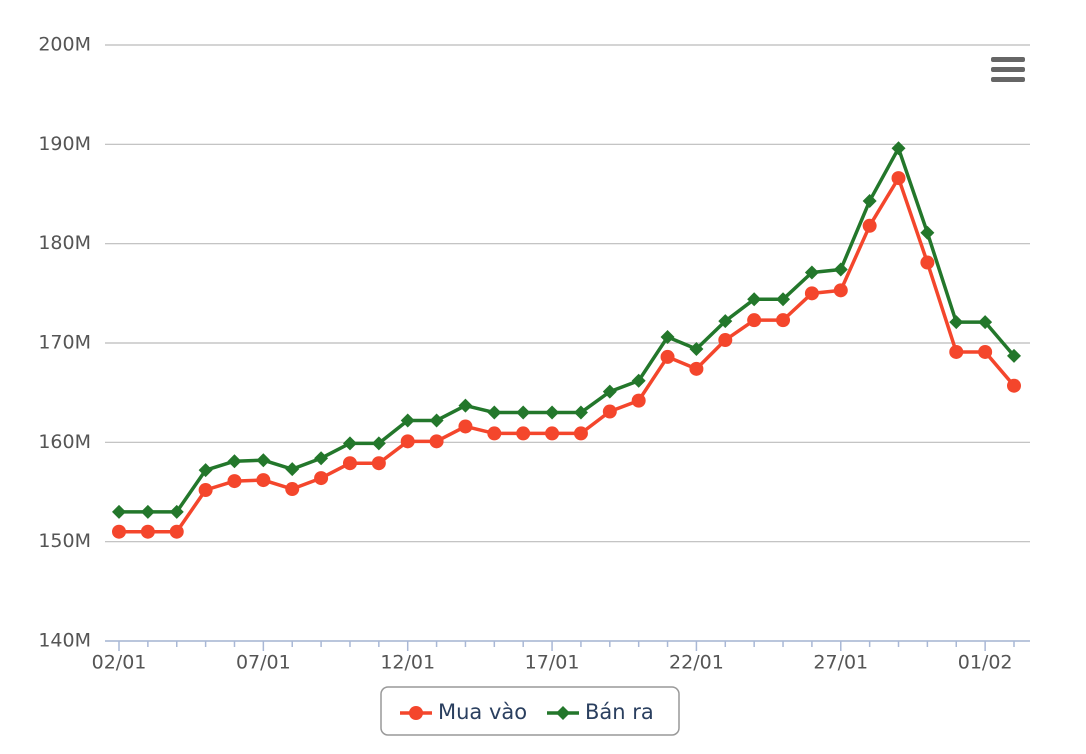 The image size is (1086, 754). What do you see at coordinates (482, 712) in the screenshot?
I see `legend-label: Mua vào` at bounding box center [482, 712].